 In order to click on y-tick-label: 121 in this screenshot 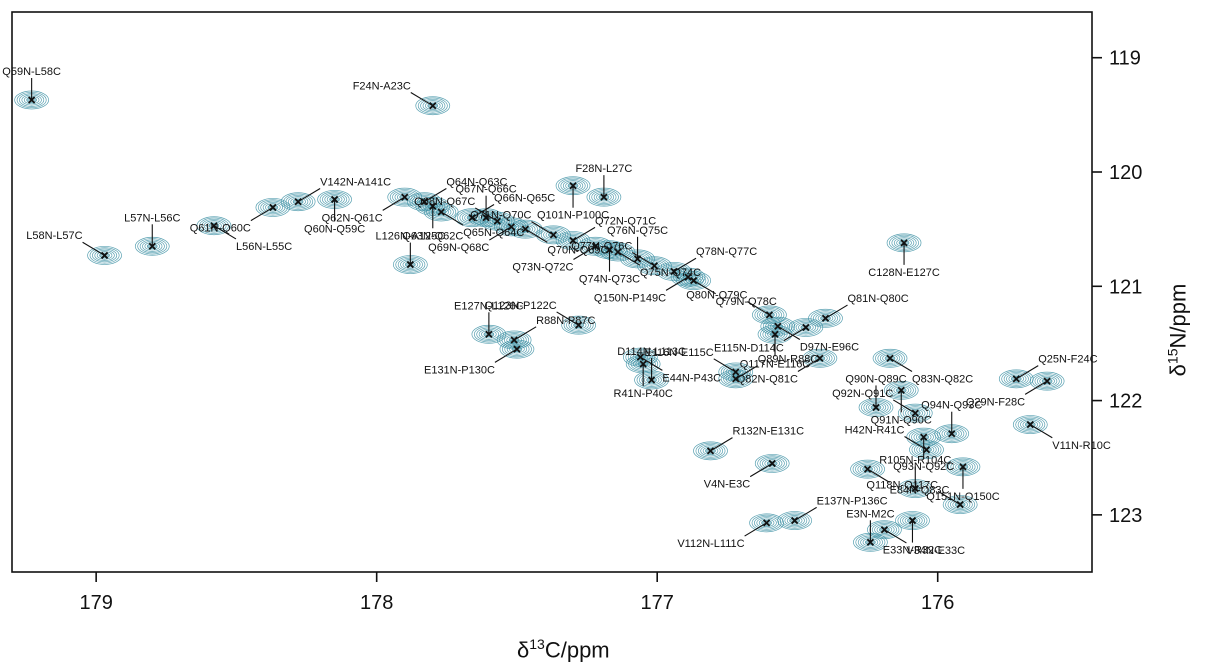, I will do `click(1125, 287)`.